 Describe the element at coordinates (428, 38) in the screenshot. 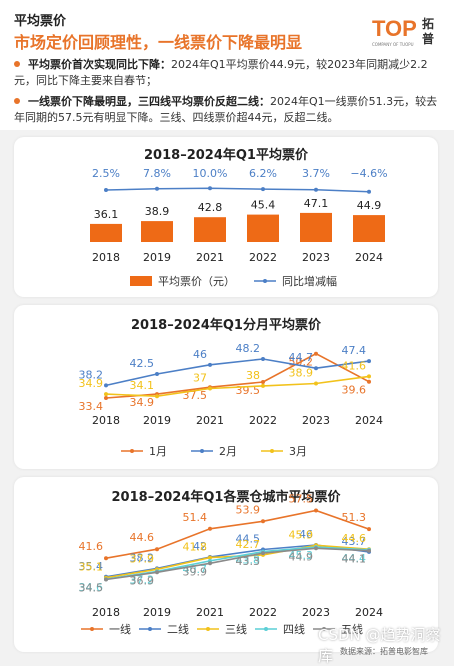

I see `logo-cn-bottom: 普` at that location.